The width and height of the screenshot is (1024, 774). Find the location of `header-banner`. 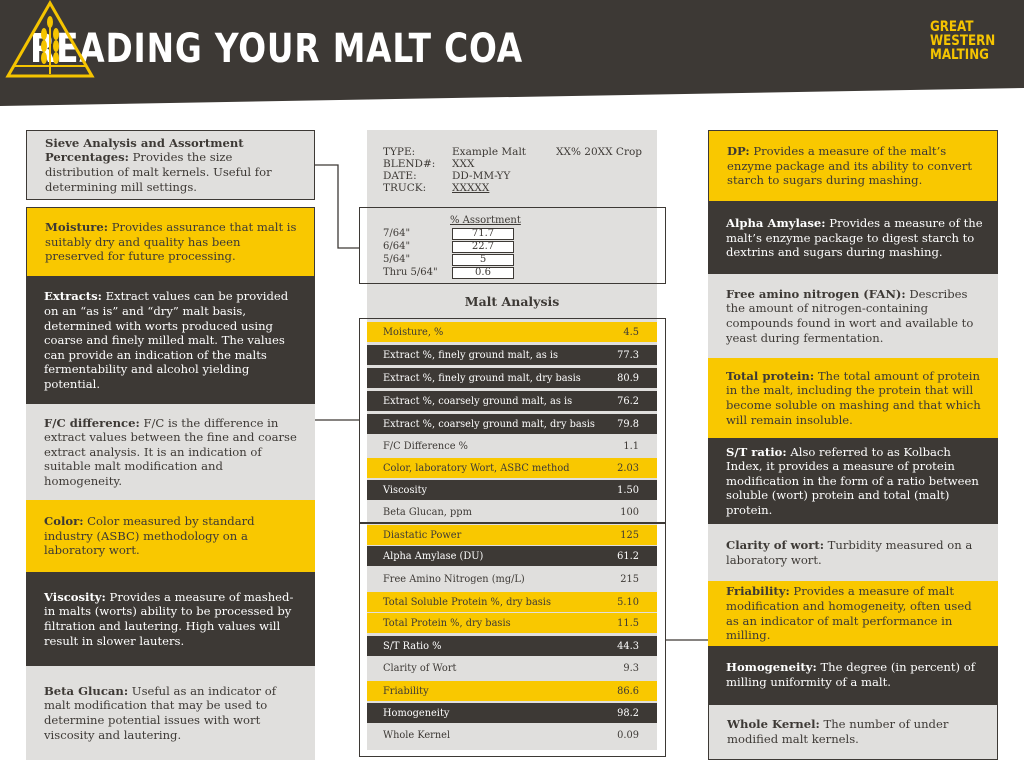

header-banner is located at coordinates (512, 53).